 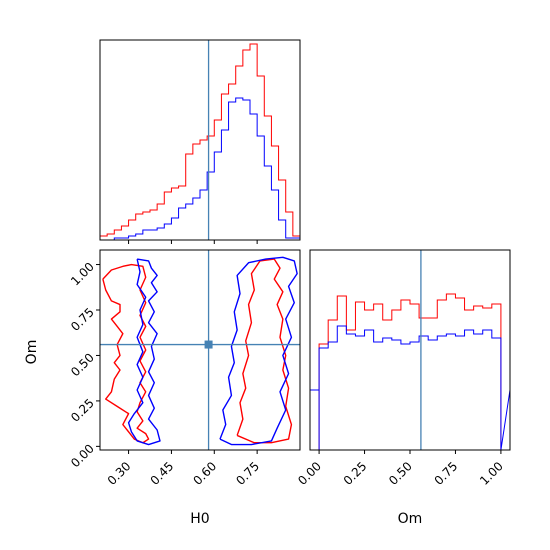 I want to click on om-hist-frame, so click(x=410, y=350).